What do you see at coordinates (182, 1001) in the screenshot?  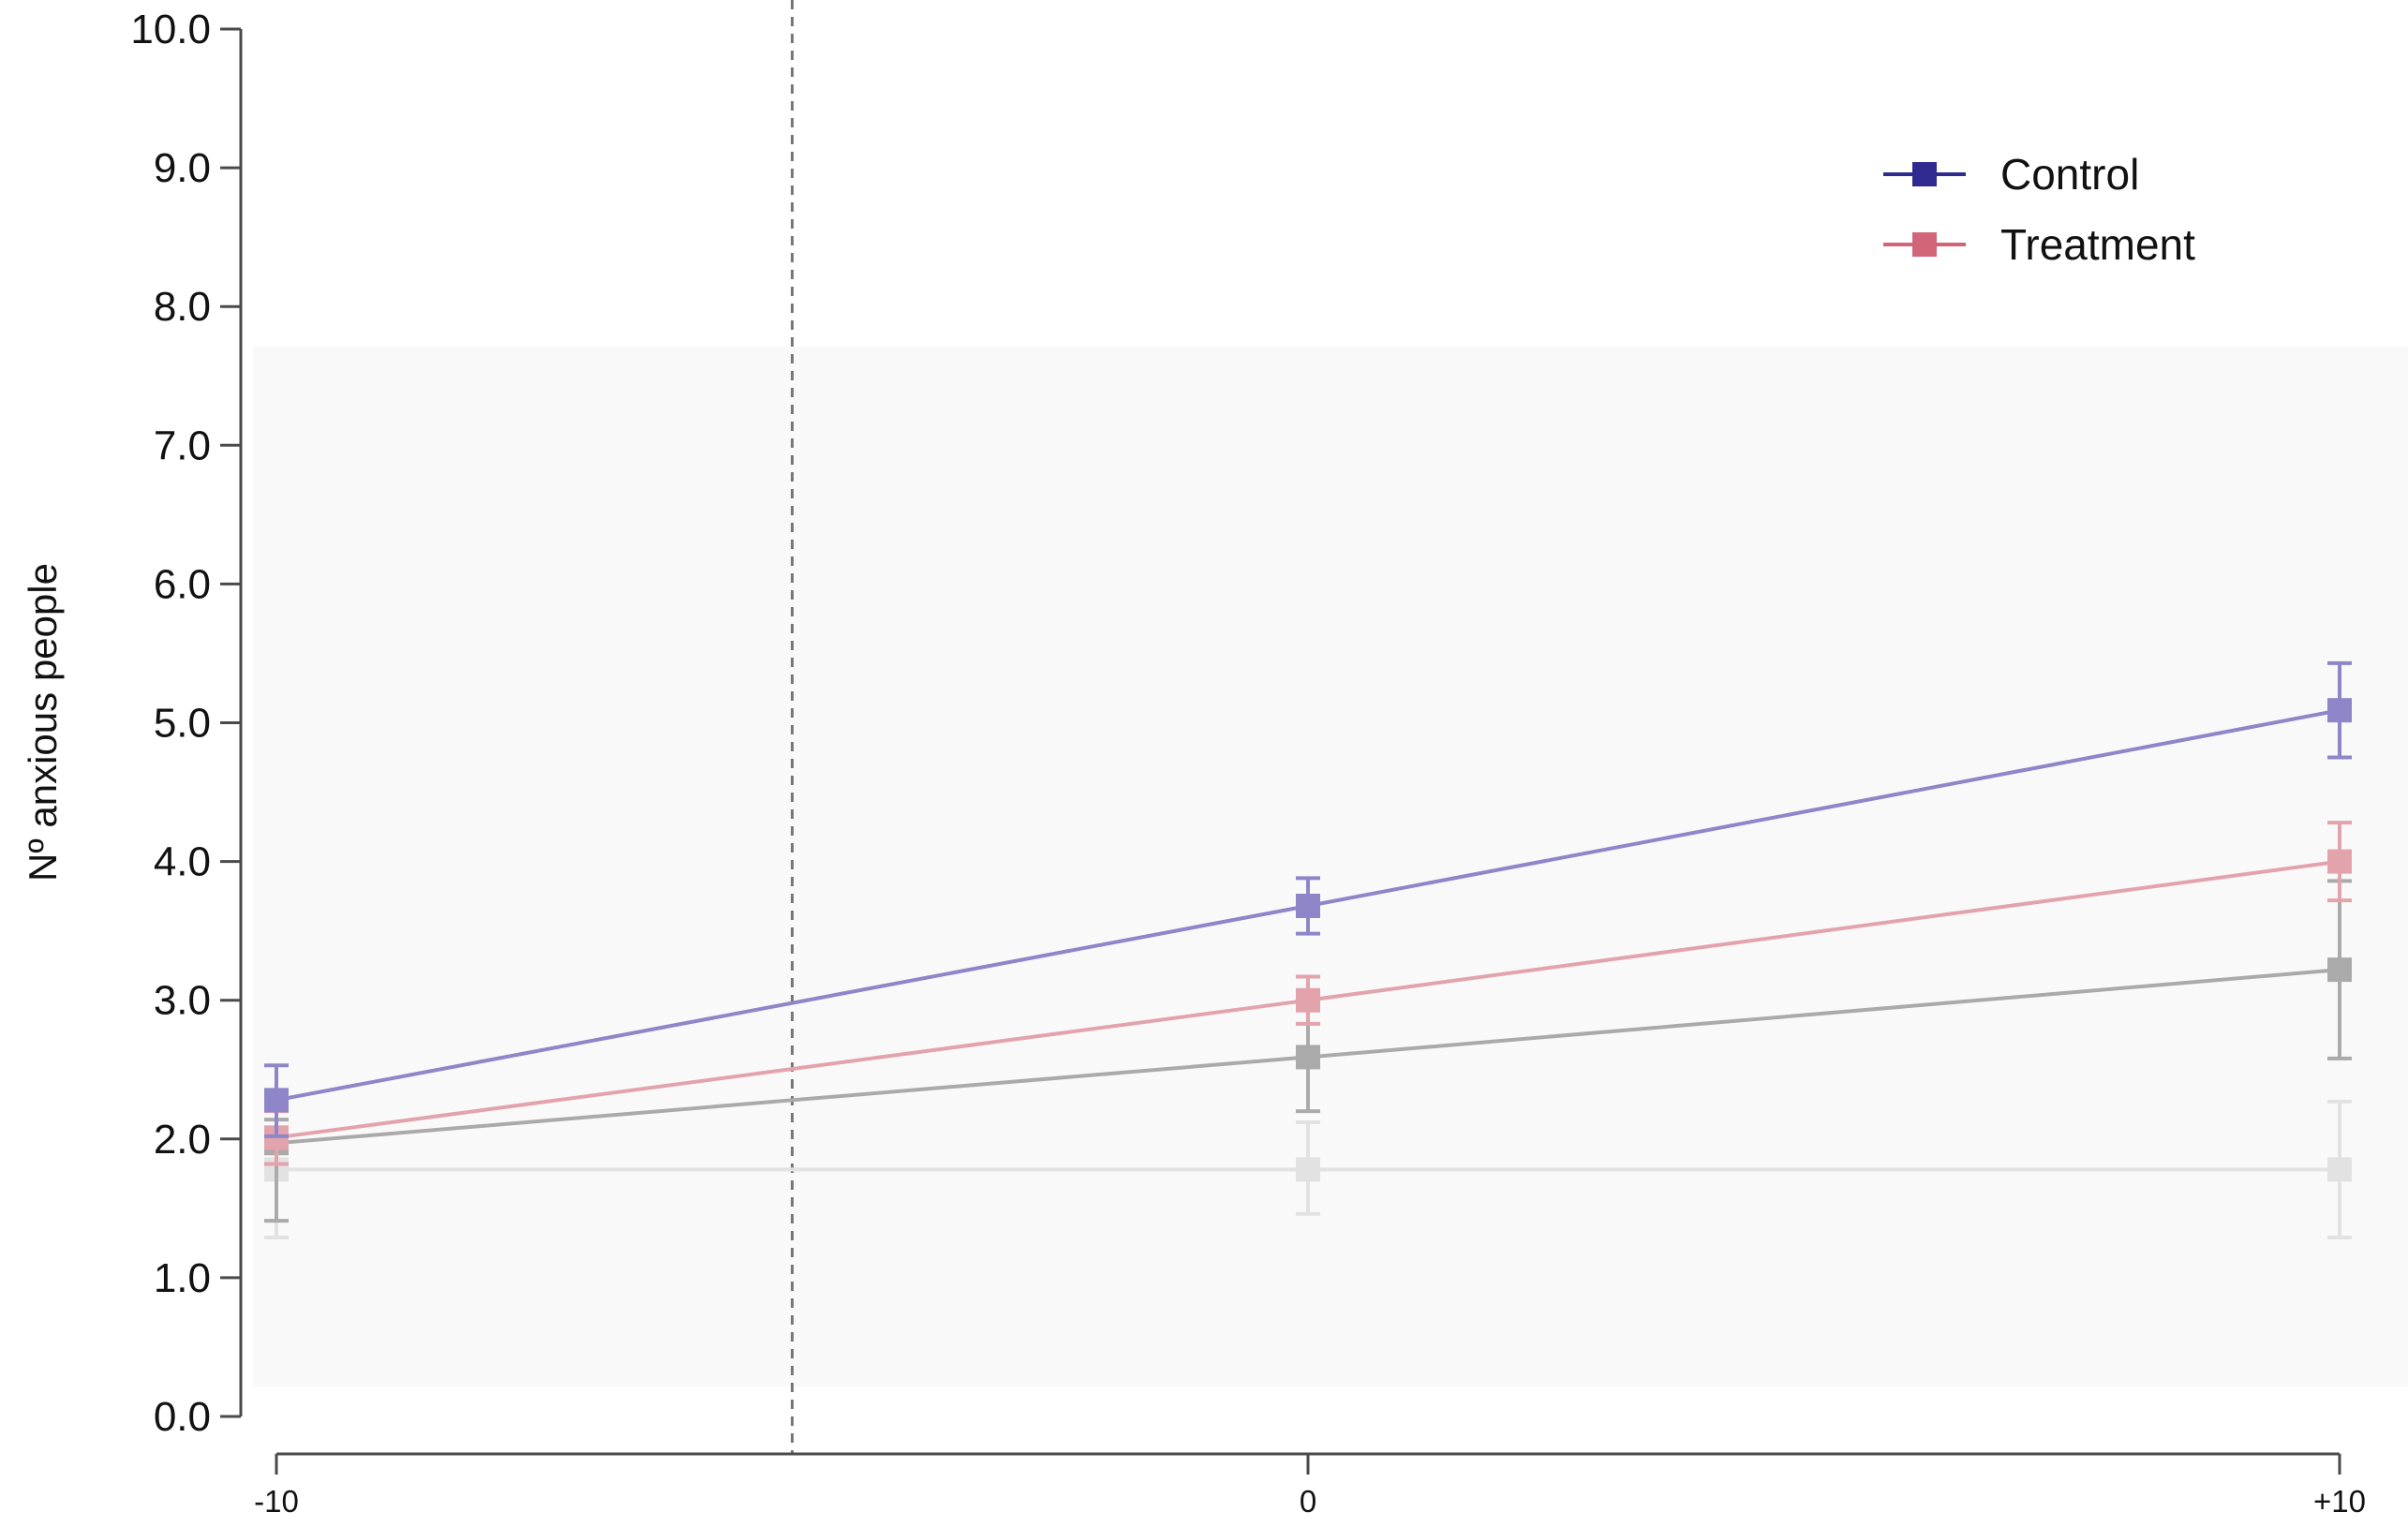 I see `y-tick-label: 3.0` at bounding box center [182, 1001].